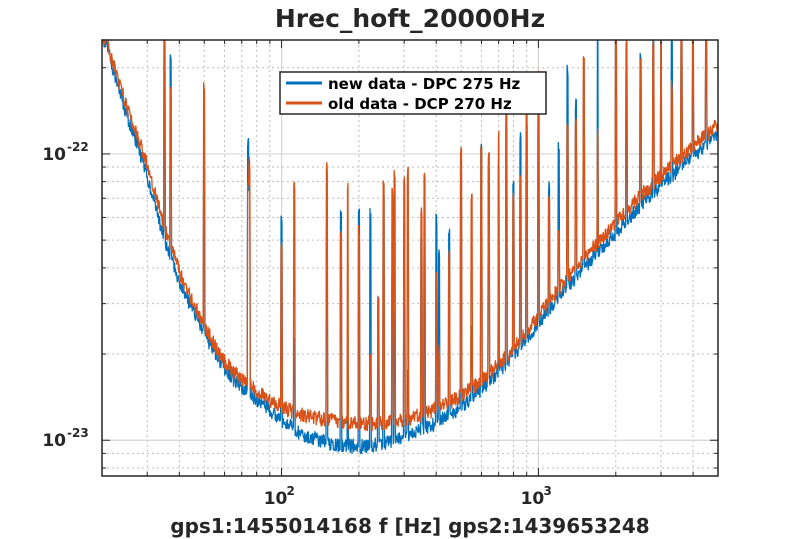 Image resolution: width=794 pixels, height=539 pixels. What do you see at coordinates (291, 491) in the screenshot?
I see `x-tick-exponent: 2` at bounding box center [291, 491].